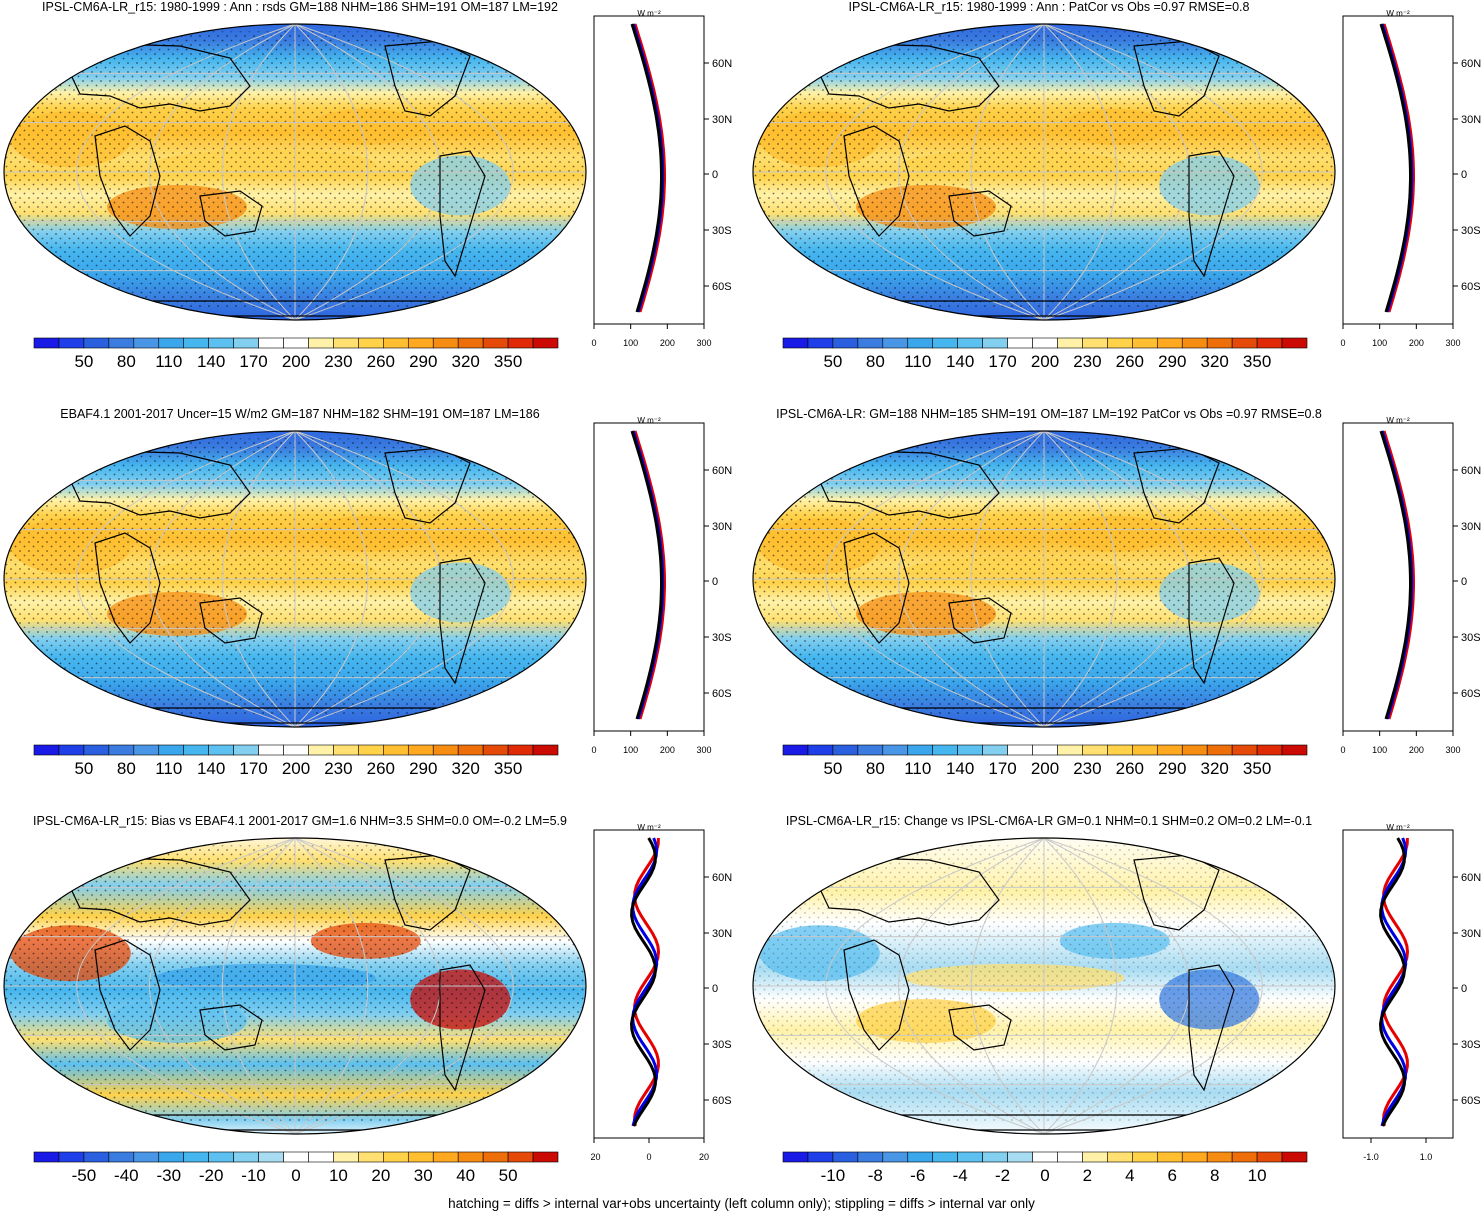 Image resolution: width=1483 pixels, height=1219 pixels. What do you see at coordinates (595, 1157) in the screenshot?
I see `zonal-tick-label: -20` at bounding box center [595, 1157].